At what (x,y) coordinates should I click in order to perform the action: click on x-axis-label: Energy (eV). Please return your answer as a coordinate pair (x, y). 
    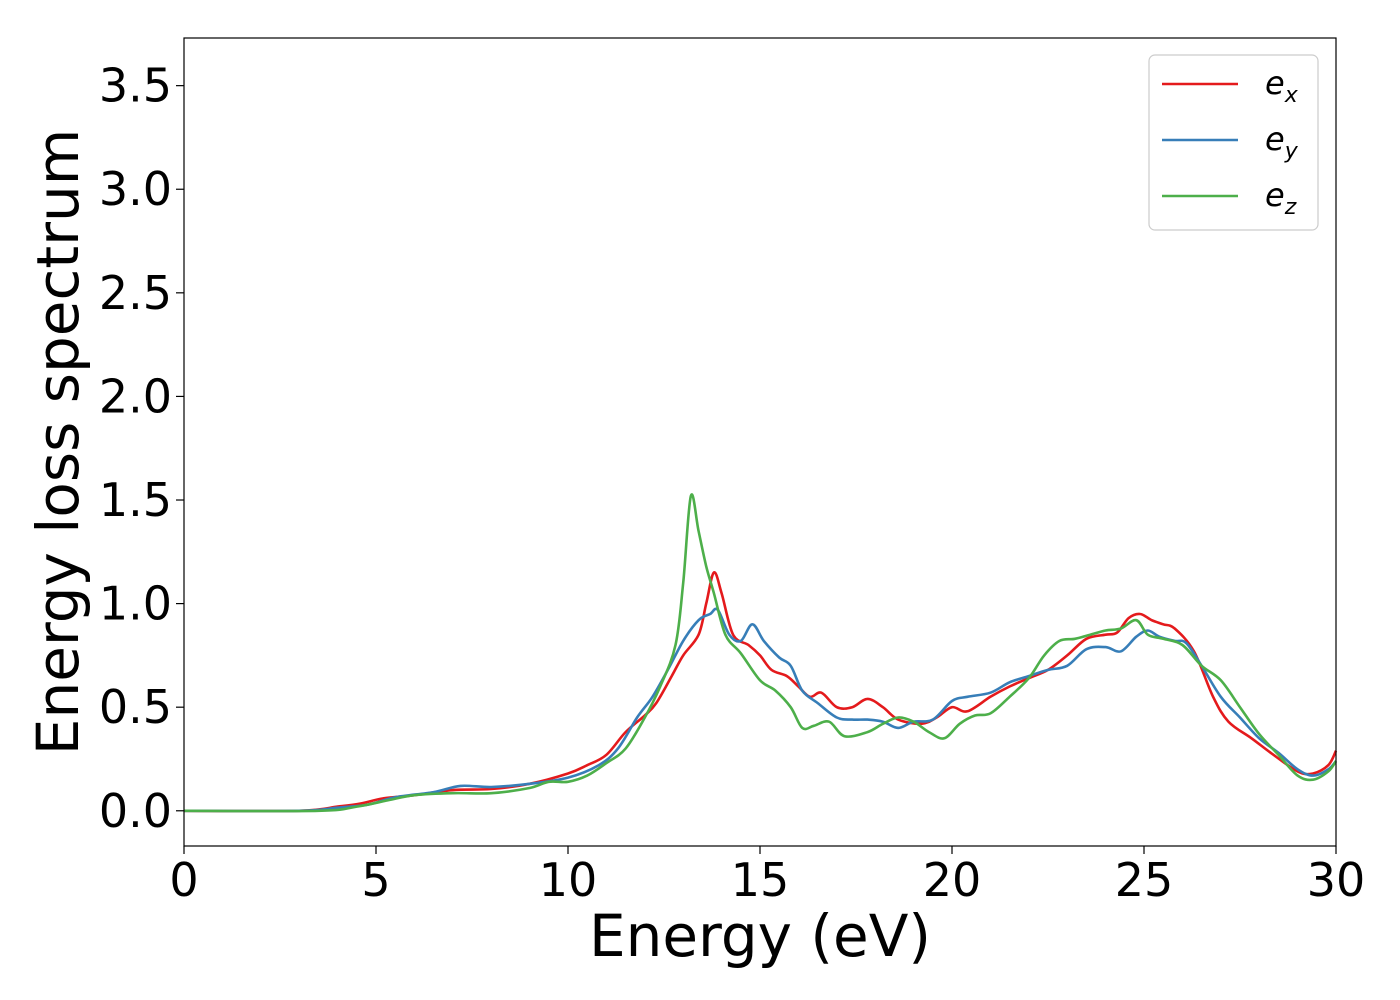
    Looking at the image, I should click on (760, 936).